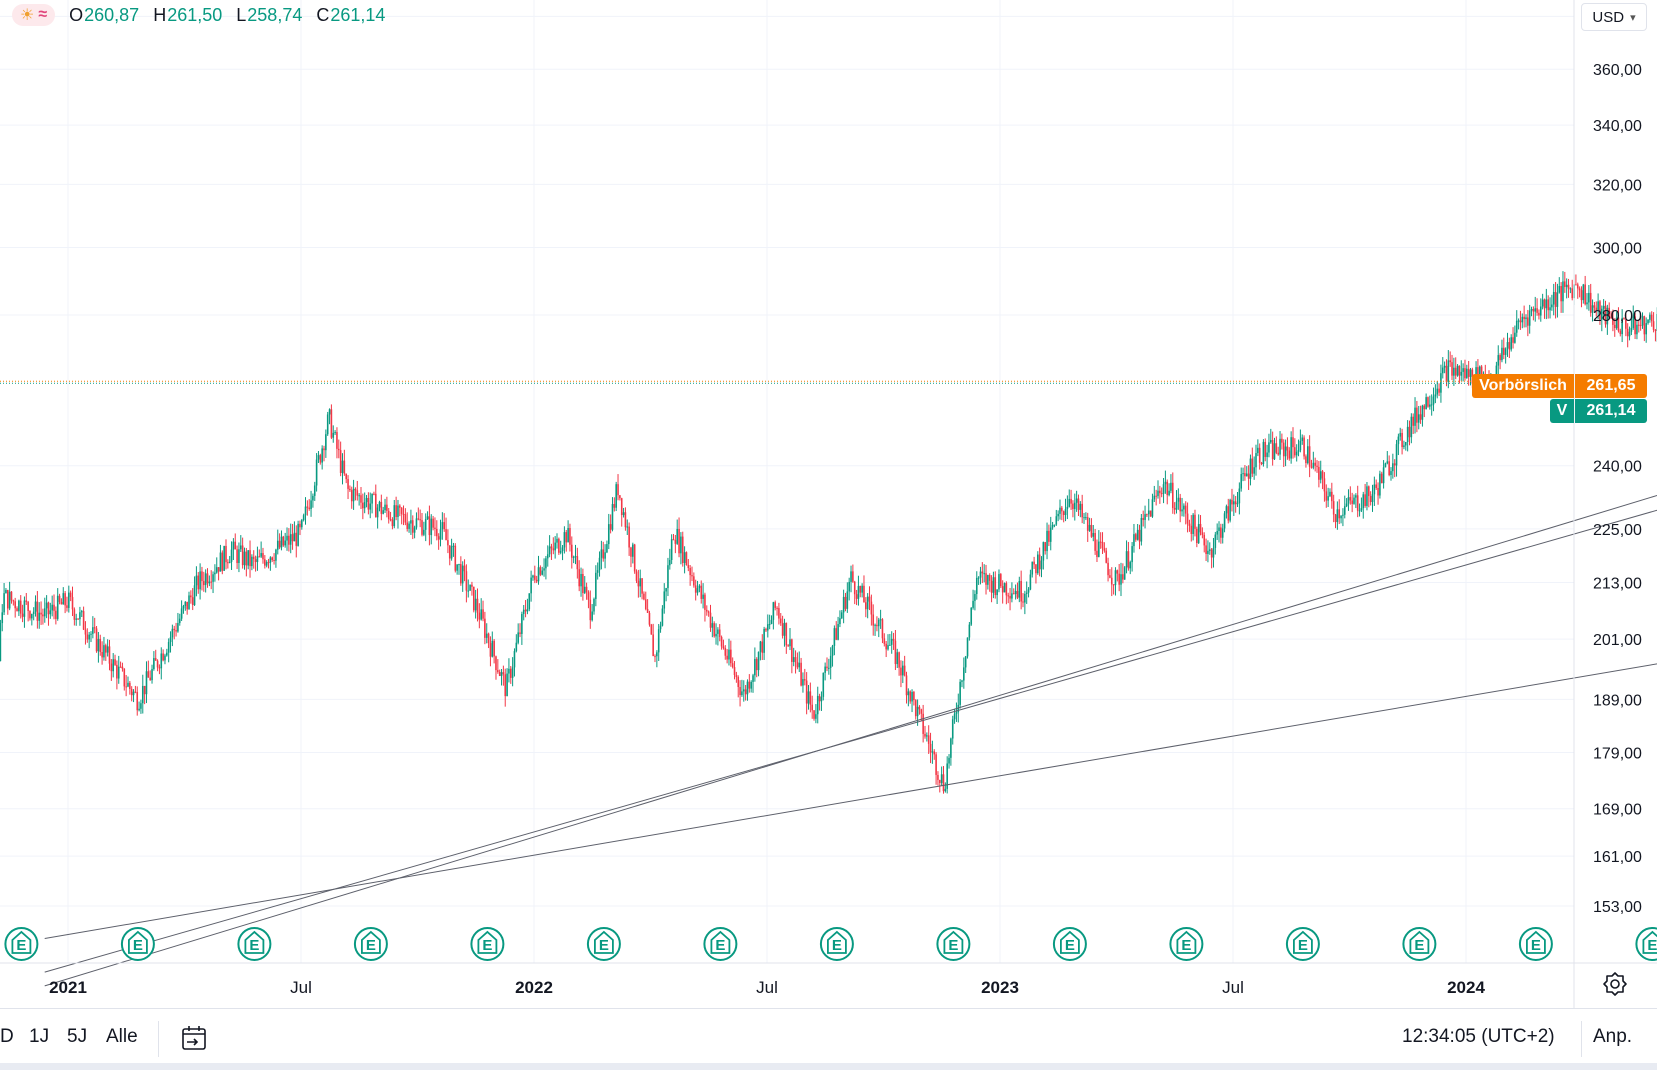  What do you see at coordinates (1615, 984) in the screenshot?
I see `settings-icon` at bounding box center [1615, 984].